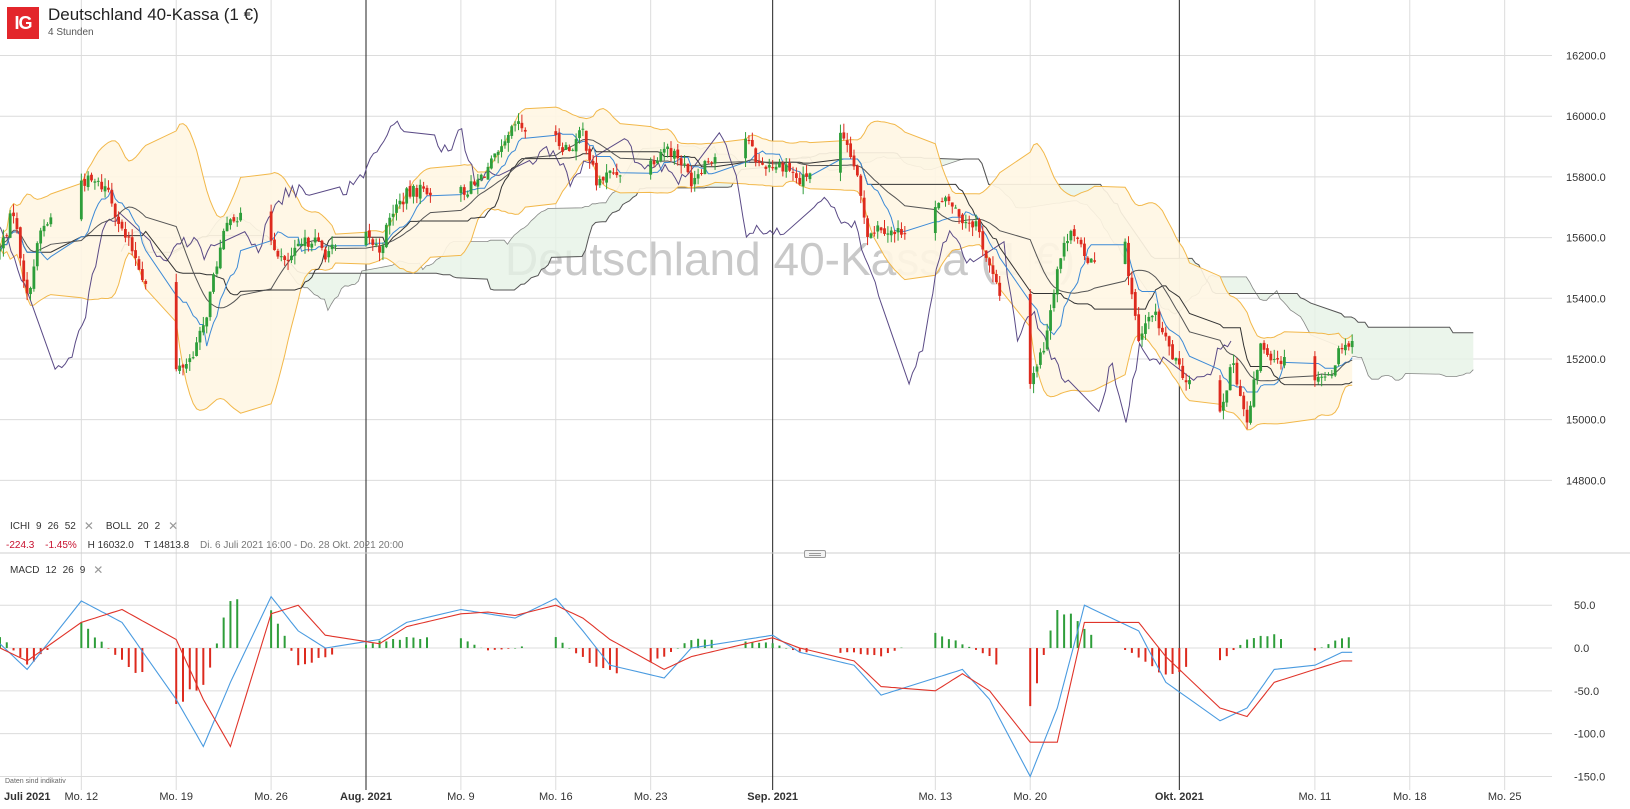  What do you see at coordinates (173, 526) in the screenshot?
I see `boll-remove-icon: ✕` at bounding box center [173, 526].